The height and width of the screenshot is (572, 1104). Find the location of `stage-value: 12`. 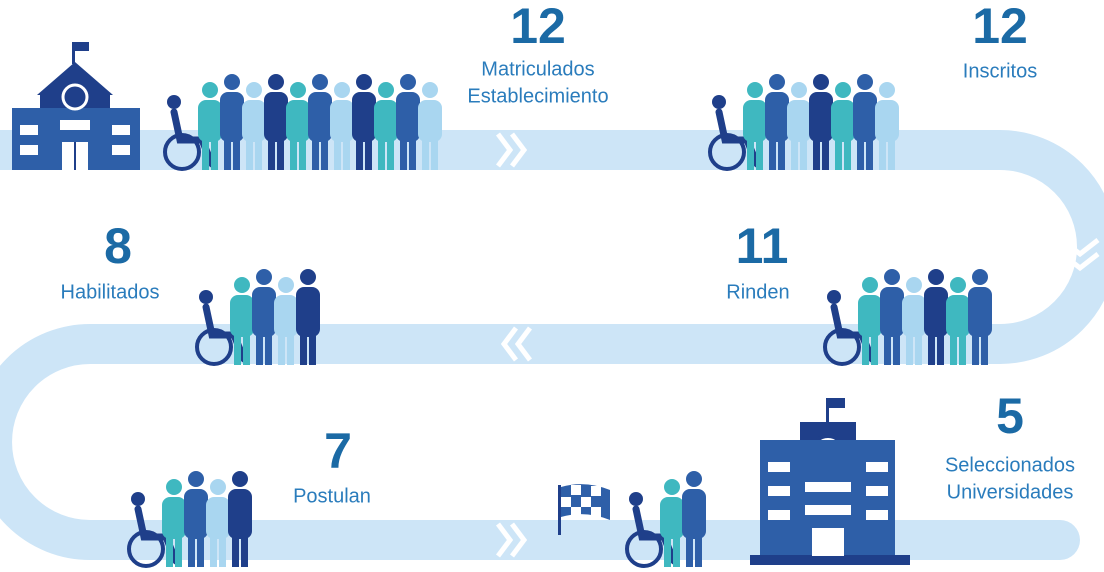

stage-value: 12 is located at coordinates (1000, 27).